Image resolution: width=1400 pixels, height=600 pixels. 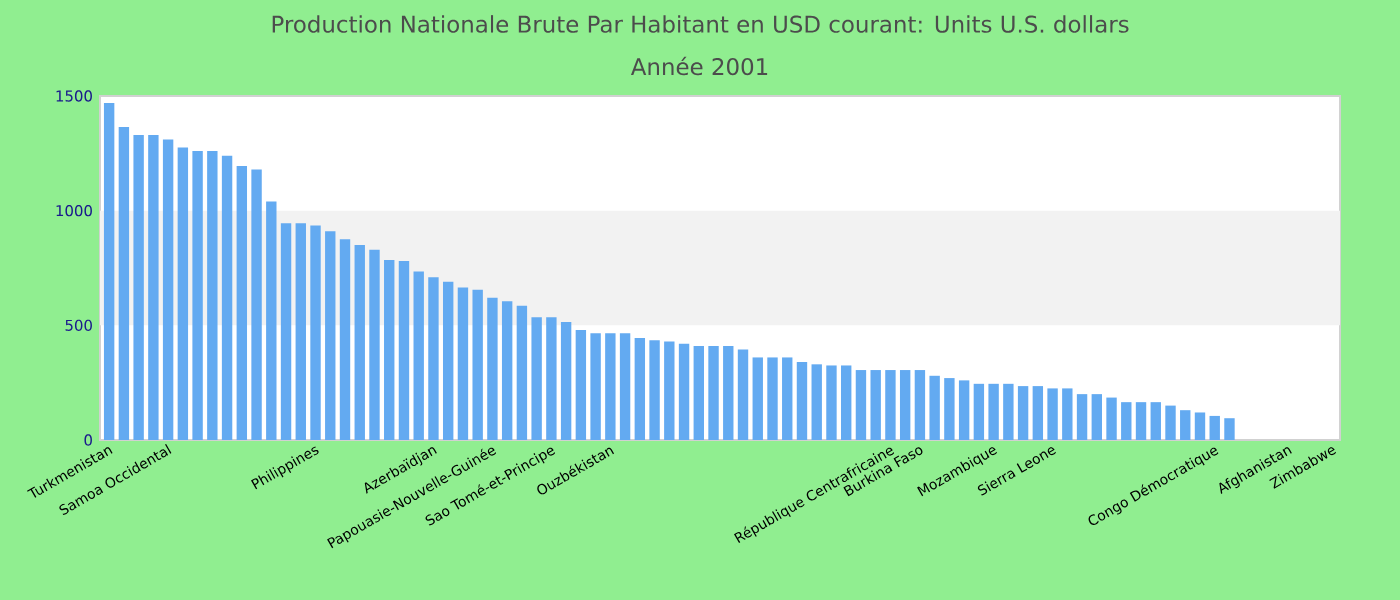 What do you see at coordinates (700, 24) in the screenshot?
I see `chart-title: Production Nationale Brute Par Habitant en USD courant: Units U.S. dollars` at bounding box center [700, 24].